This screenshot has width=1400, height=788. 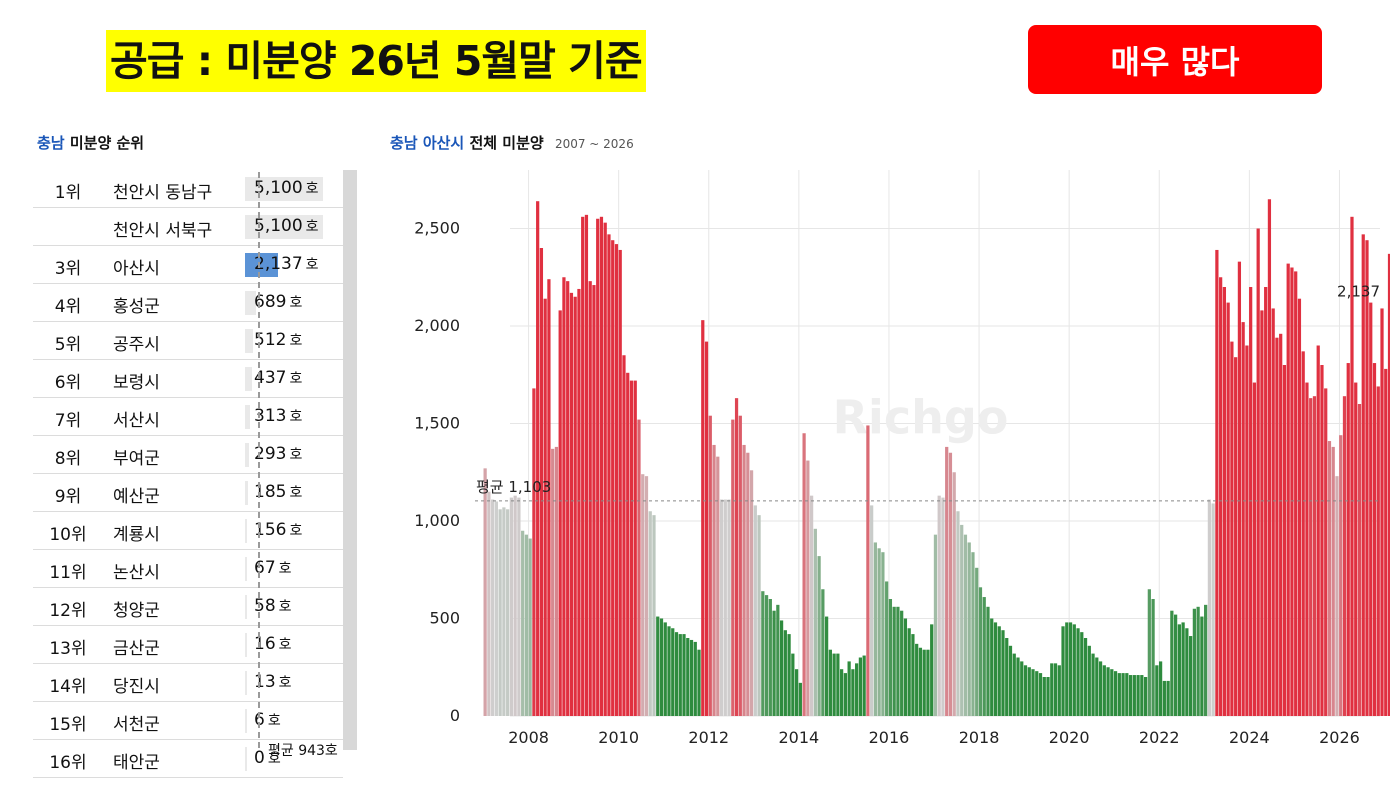 I want to click on ranking-row: 15위 서천군 6 호, so click(x=188, y=721).